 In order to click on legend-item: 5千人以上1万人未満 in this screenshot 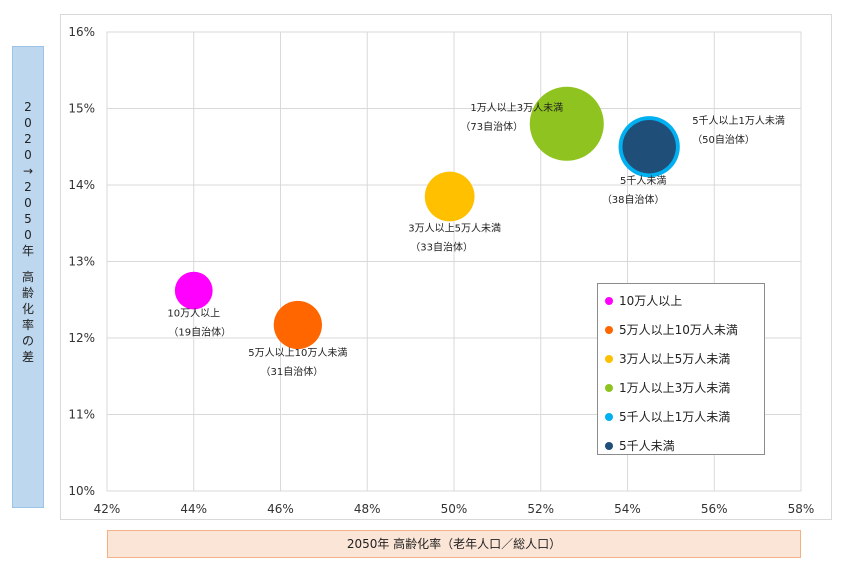, I will do `click(681, 416)`.